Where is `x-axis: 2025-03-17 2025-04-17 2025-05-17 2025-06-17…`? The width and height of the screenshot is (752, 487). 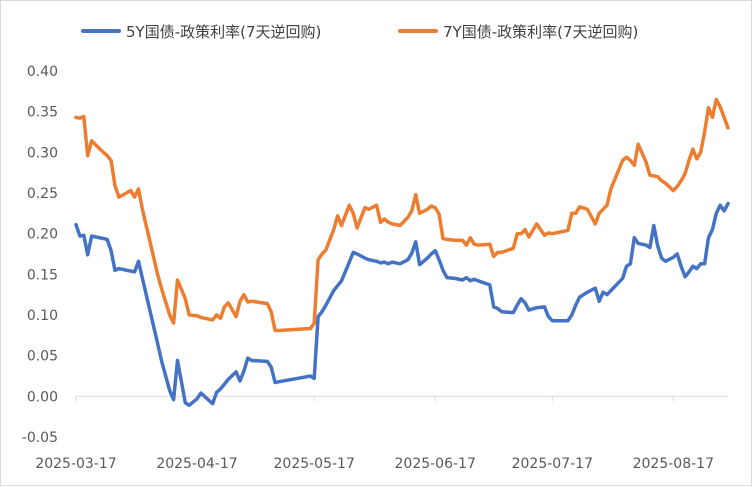 x-axis: 2025-03-17 2025-04-17 2025-05-17 2025-06-17… is located at coordinates (381, 433).